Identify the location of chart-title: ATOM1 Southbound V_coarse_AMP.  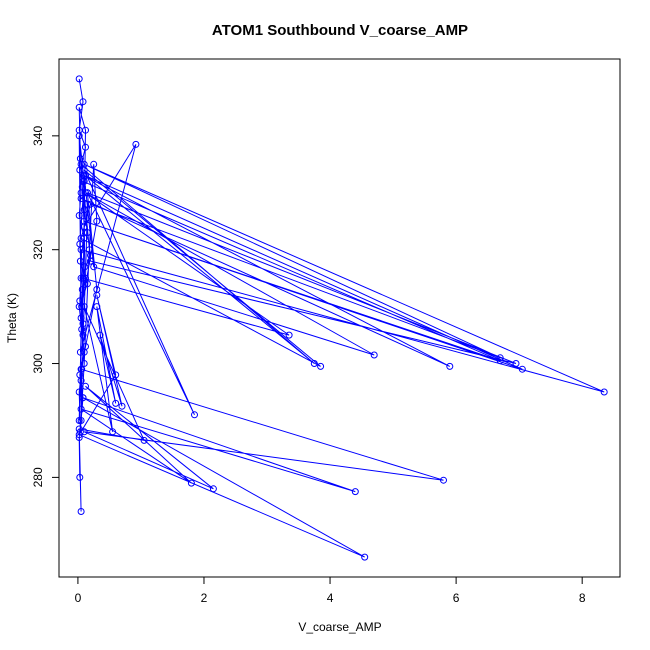
(340, 30).